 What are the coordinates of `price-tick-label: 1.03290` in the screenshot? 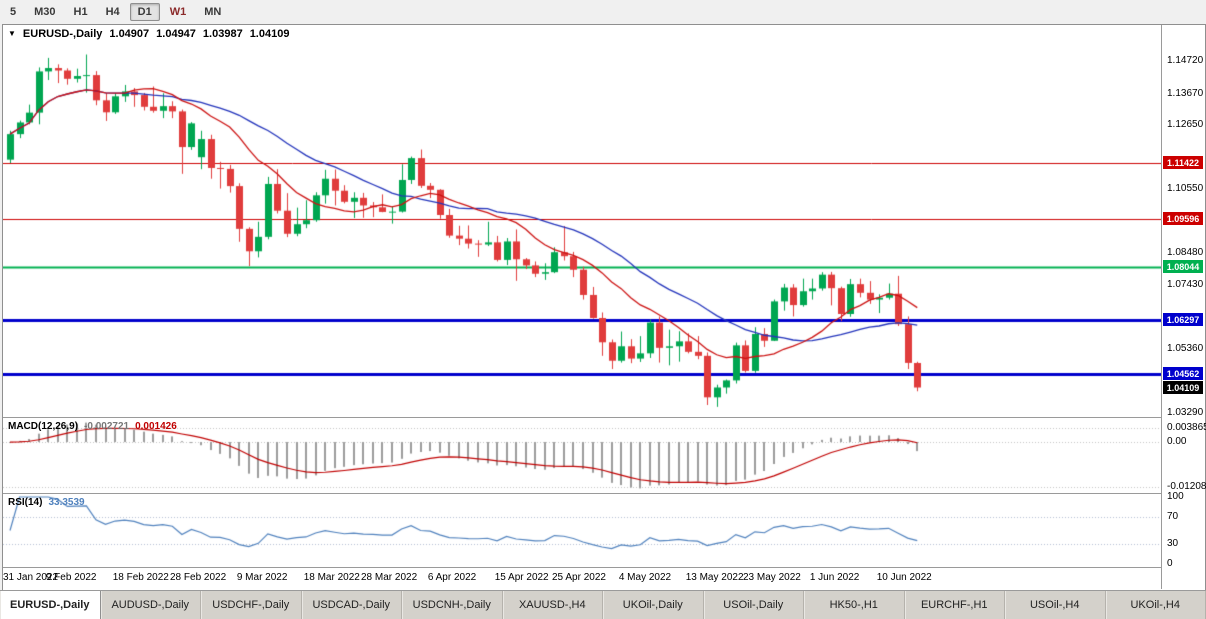 It's located at (1185, 412).